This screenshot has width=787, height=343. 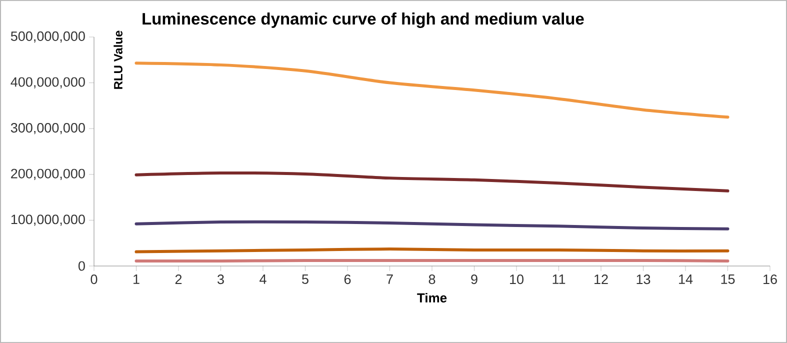 I want to click on x-axis-title: Time, so click(x=432, y=297).